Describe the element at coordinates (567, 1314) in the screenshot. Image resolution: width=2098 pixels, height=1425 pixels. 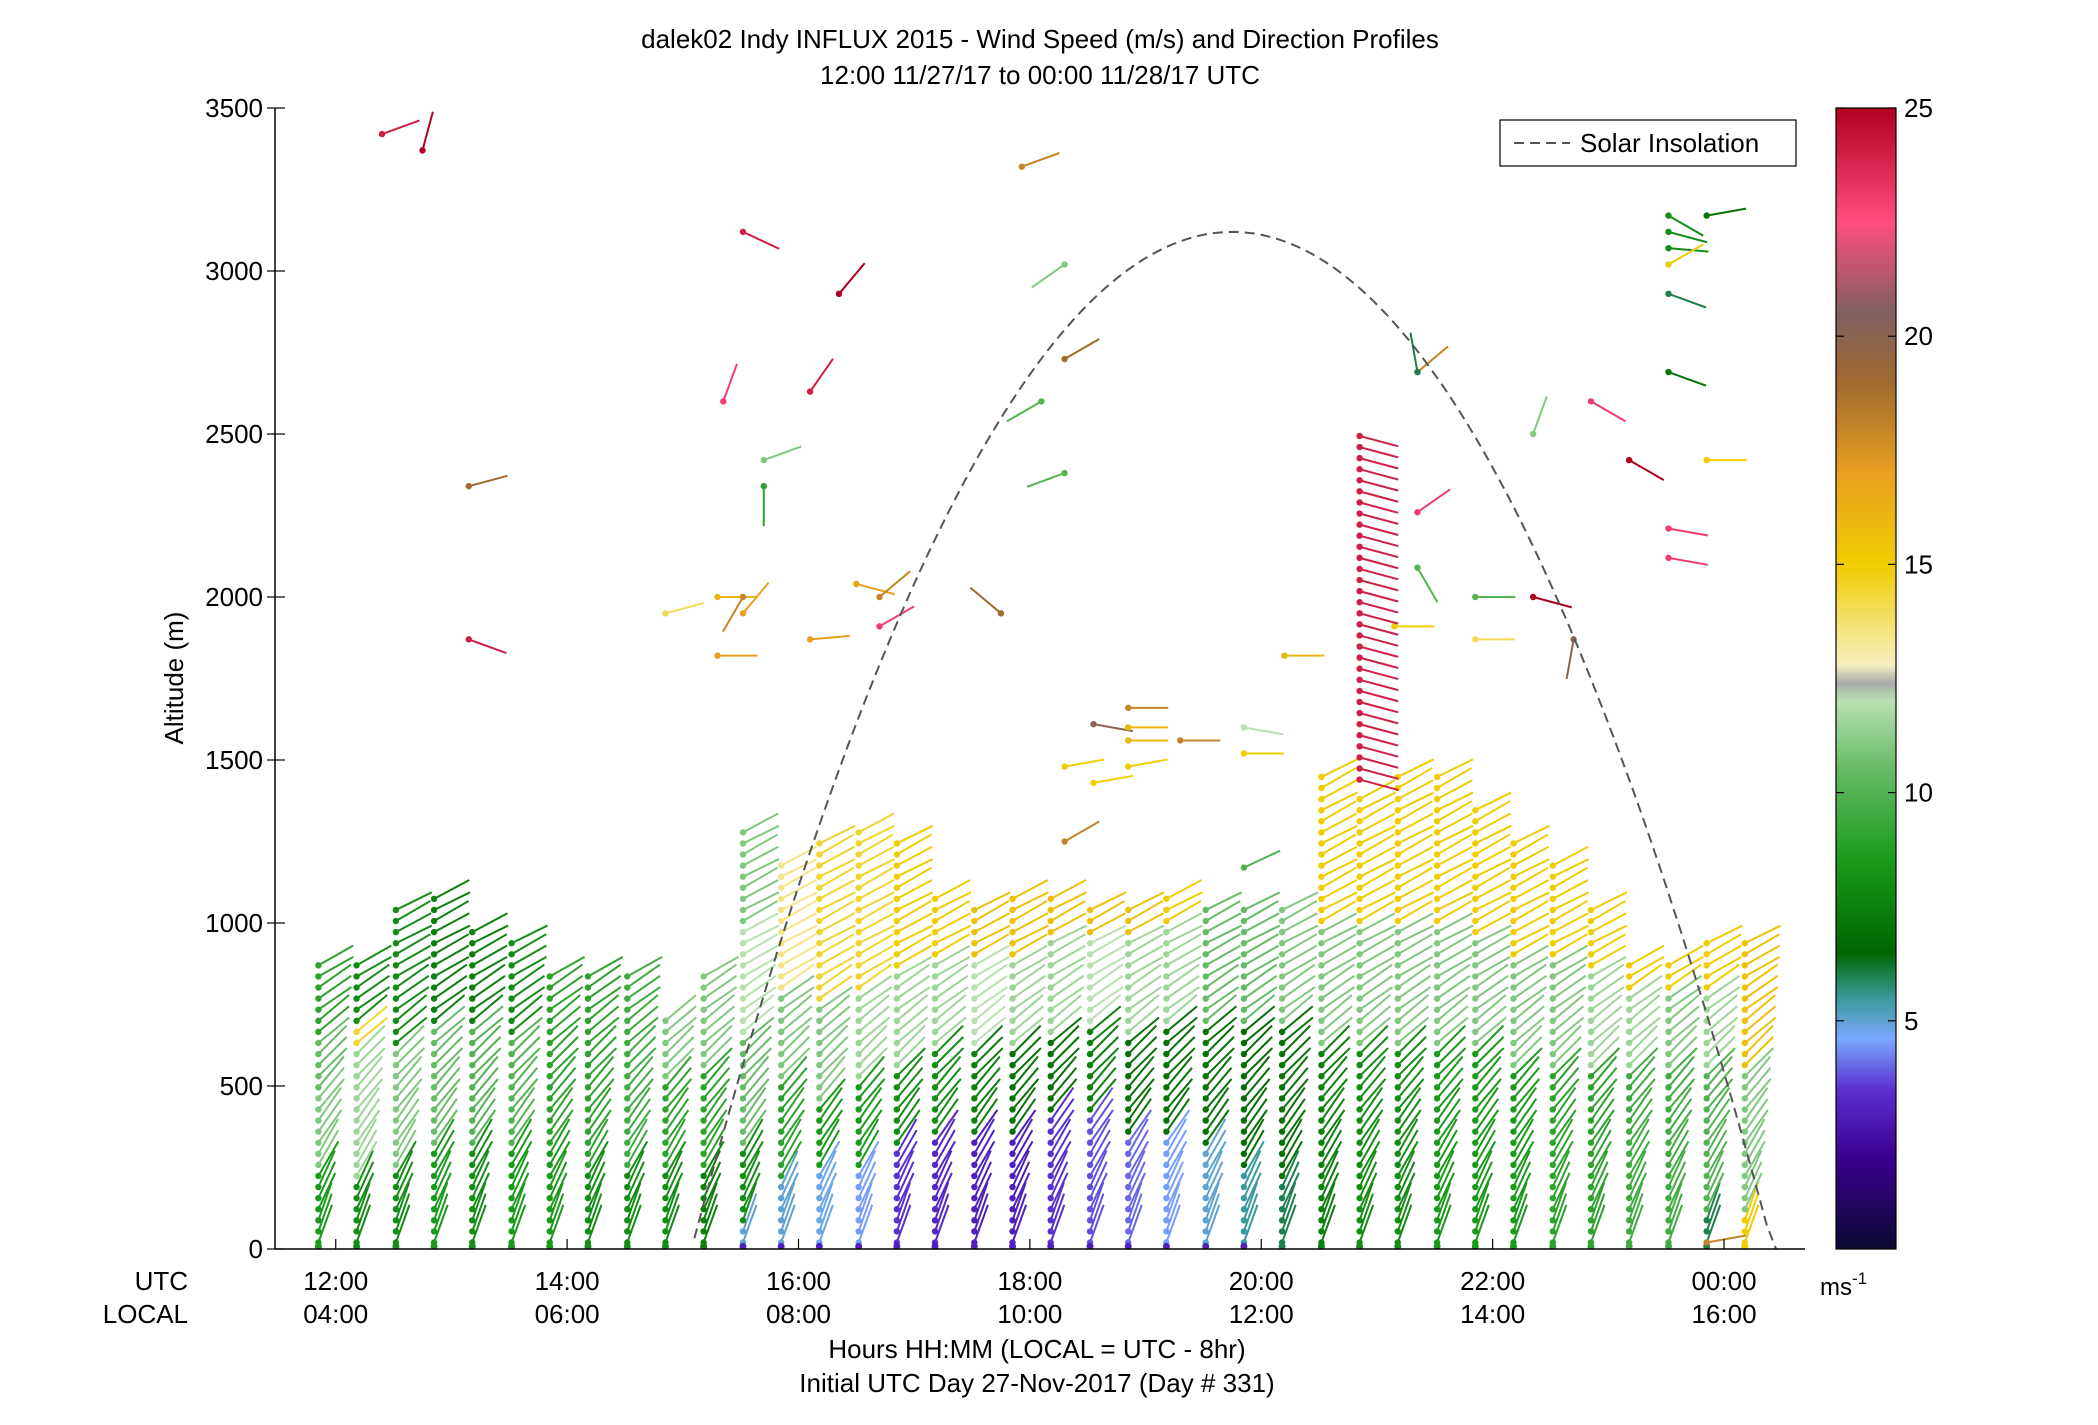
I see `x-tick-label-local: 06:00` at that location.